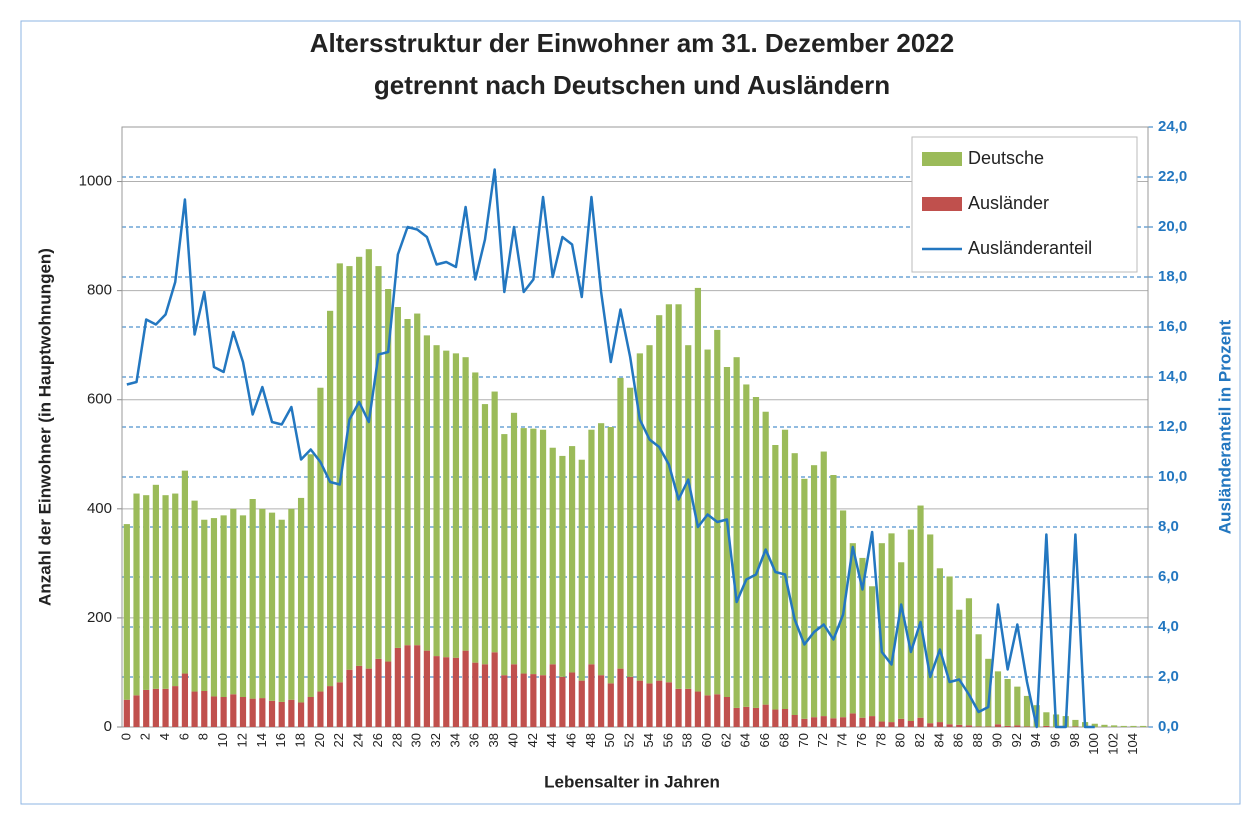 The width and height of the screenshot is (1246, 814). I want to click on y2-tick-label: 14,0, so click(1172, 376).